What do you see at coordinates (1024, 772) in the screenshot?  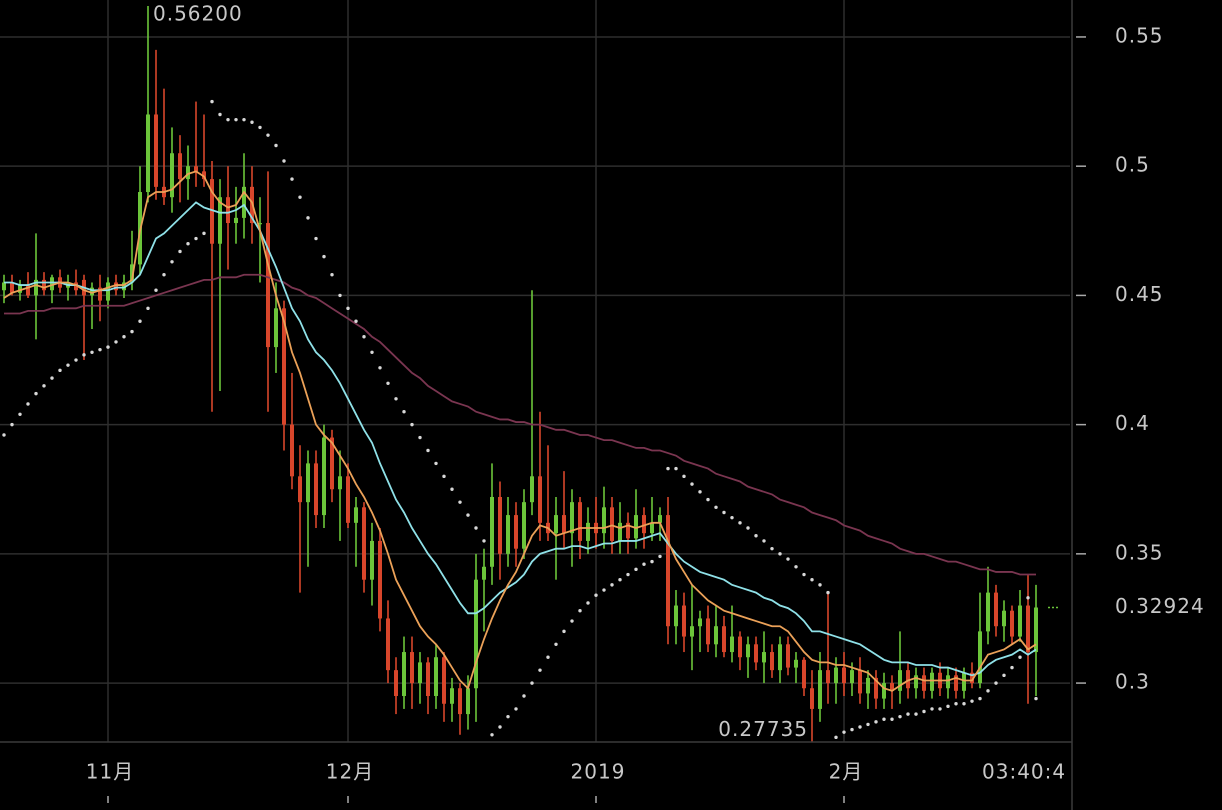 I see `countdown-label: 03:40:4` at bounding box center [1024, 772].